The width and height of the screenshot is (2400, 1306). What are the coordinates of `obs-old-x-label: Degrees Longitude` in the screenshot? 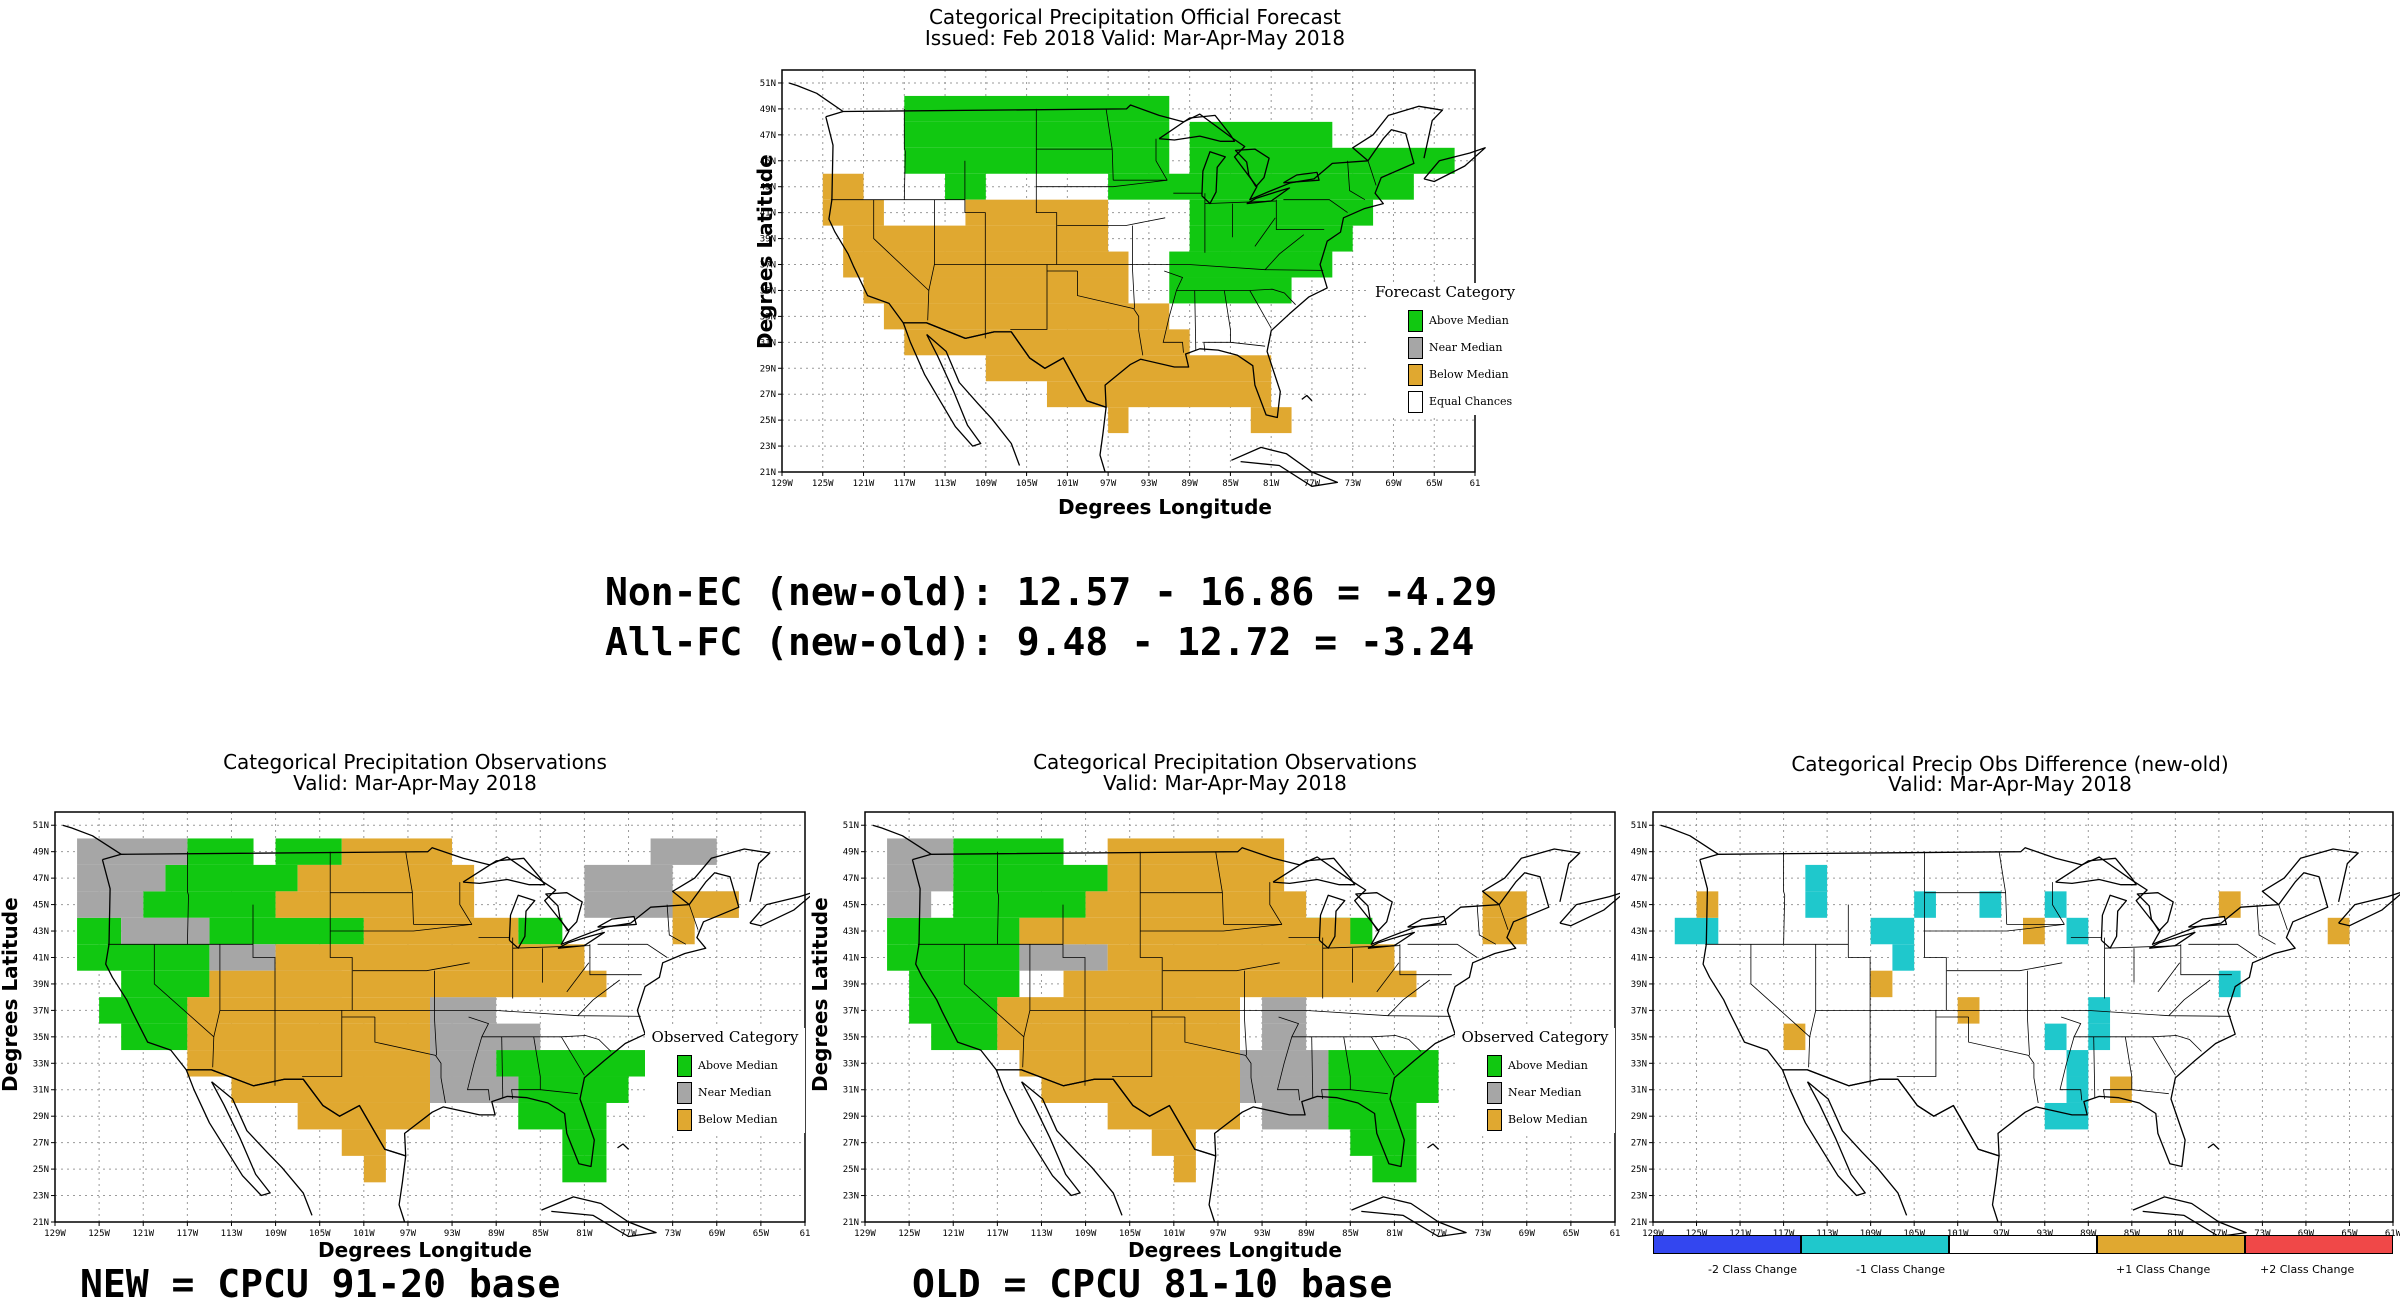 It's located at (1235, 1250).